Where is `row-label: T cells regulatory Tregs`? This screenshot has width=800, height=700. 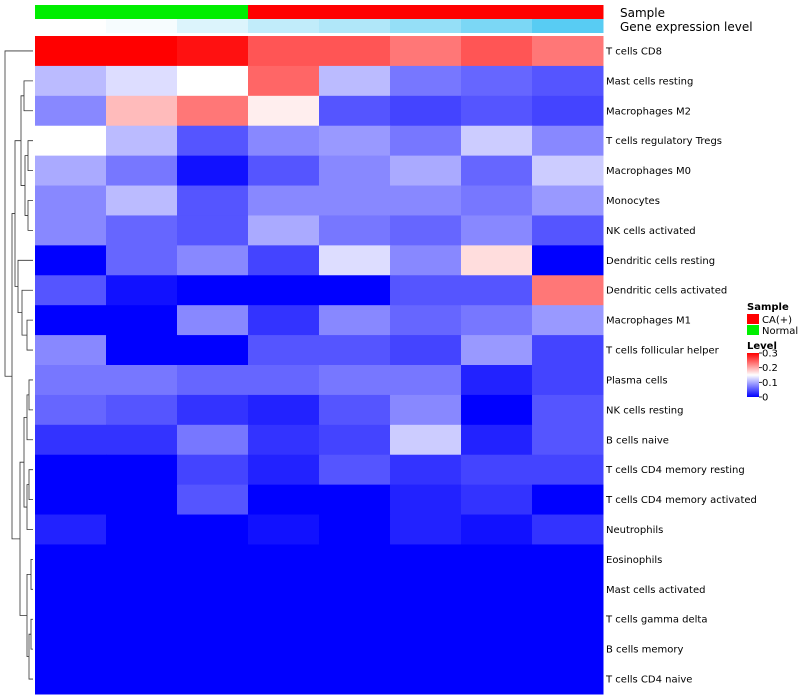 row-label: T cells regulatory Tregs is located at coordinates (663, 141).